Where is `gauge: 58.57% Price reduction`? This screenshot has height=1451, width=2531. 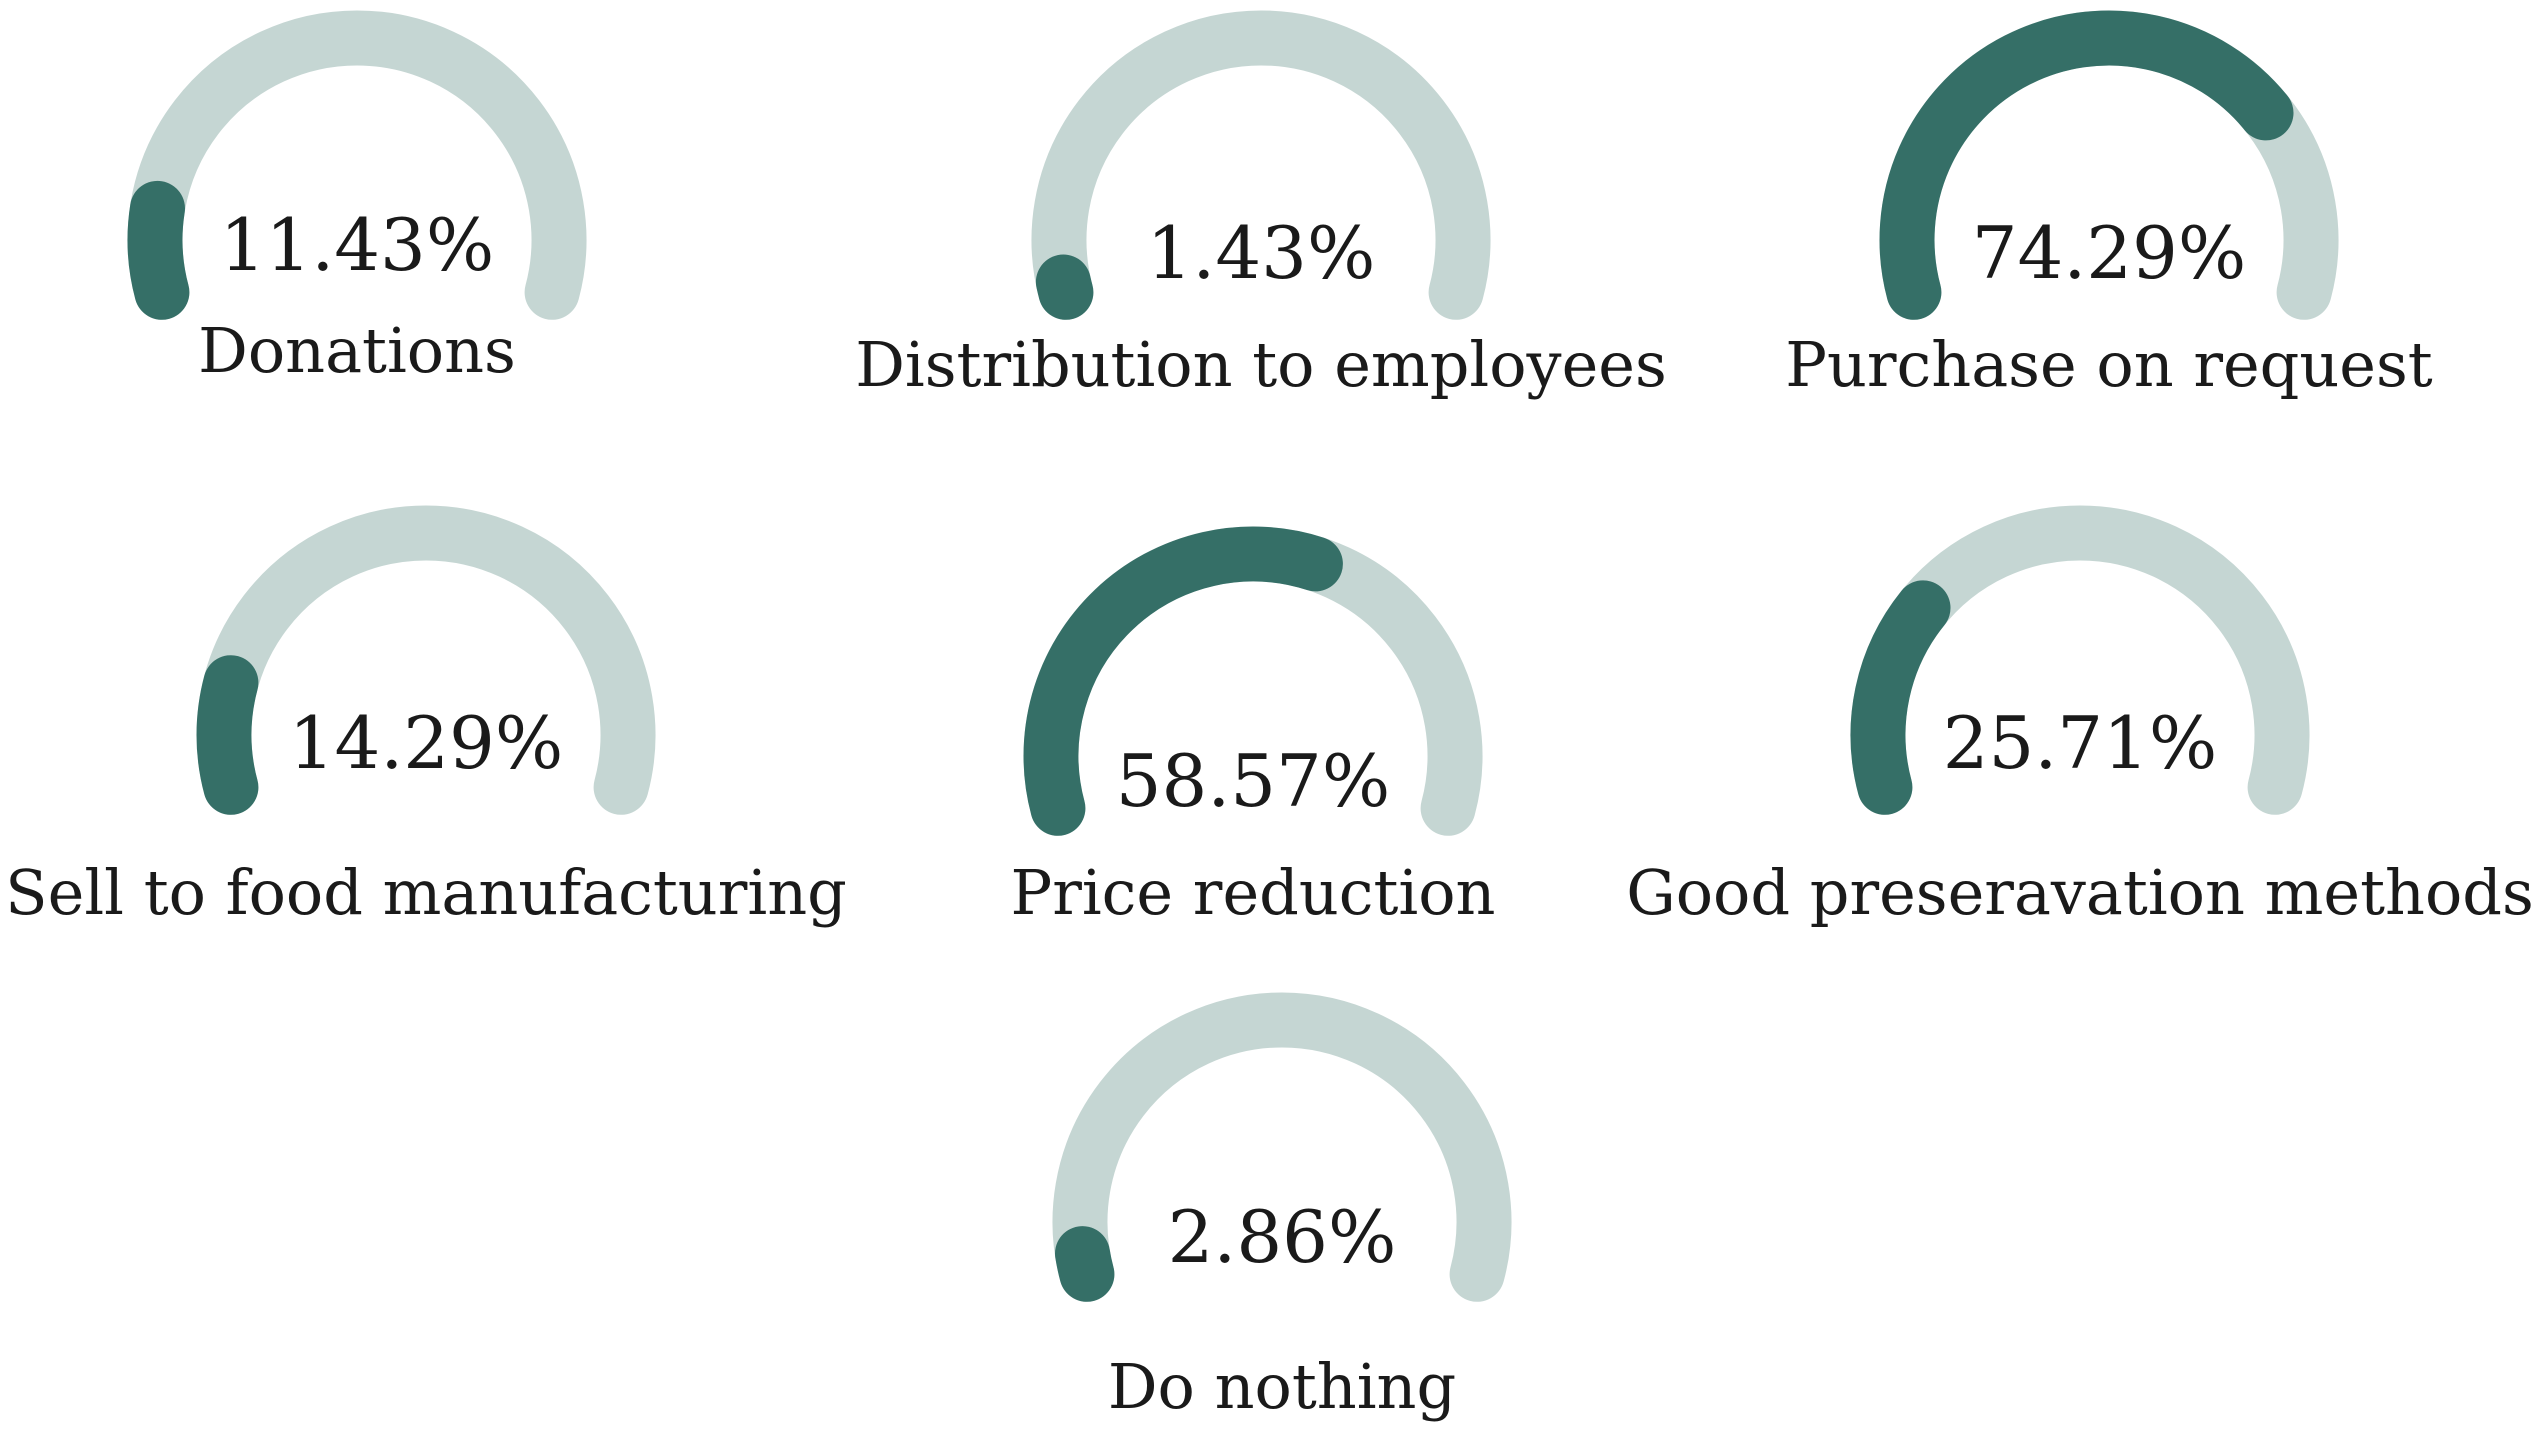 gauge: 58.57% Price reduction is located at coordinates (1253, 727).